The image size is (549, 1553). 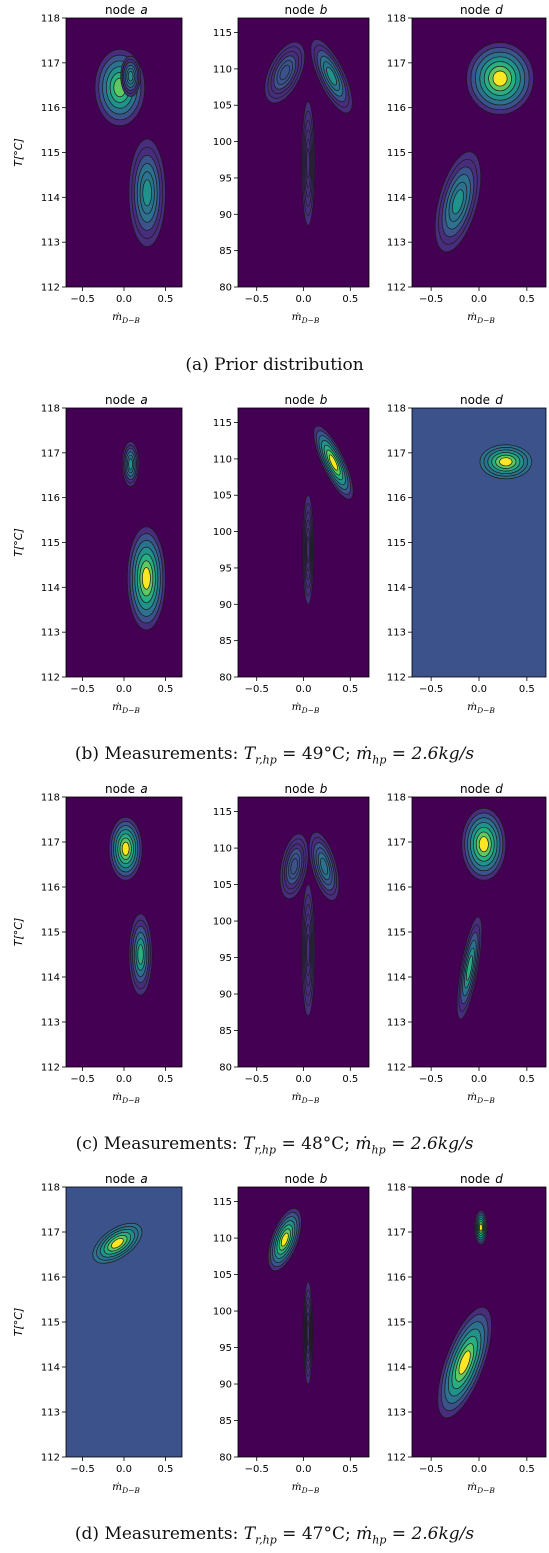 I want to click on panel-d-2: node b −0.5 0.0 0.5 80 85 90 95 100 105 110 115 ṁD−B, so click(x=291, y=1333).